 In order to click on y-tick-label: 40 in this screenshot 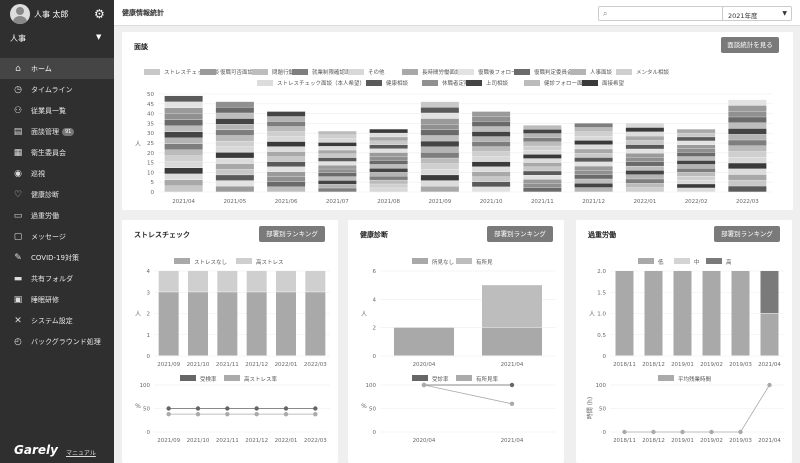, I will do `click(150, 115)`.